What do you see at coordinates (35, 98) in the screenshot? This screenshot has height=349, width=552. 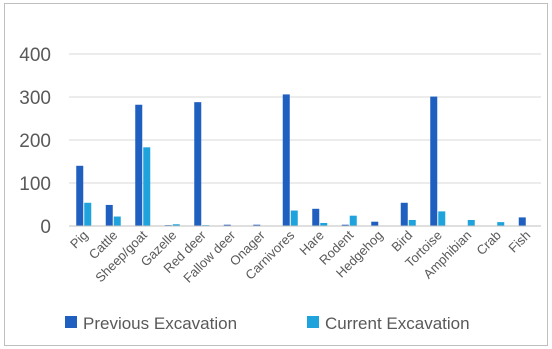 I see `y-tick-label: 300` at bounding box center [35, 98].